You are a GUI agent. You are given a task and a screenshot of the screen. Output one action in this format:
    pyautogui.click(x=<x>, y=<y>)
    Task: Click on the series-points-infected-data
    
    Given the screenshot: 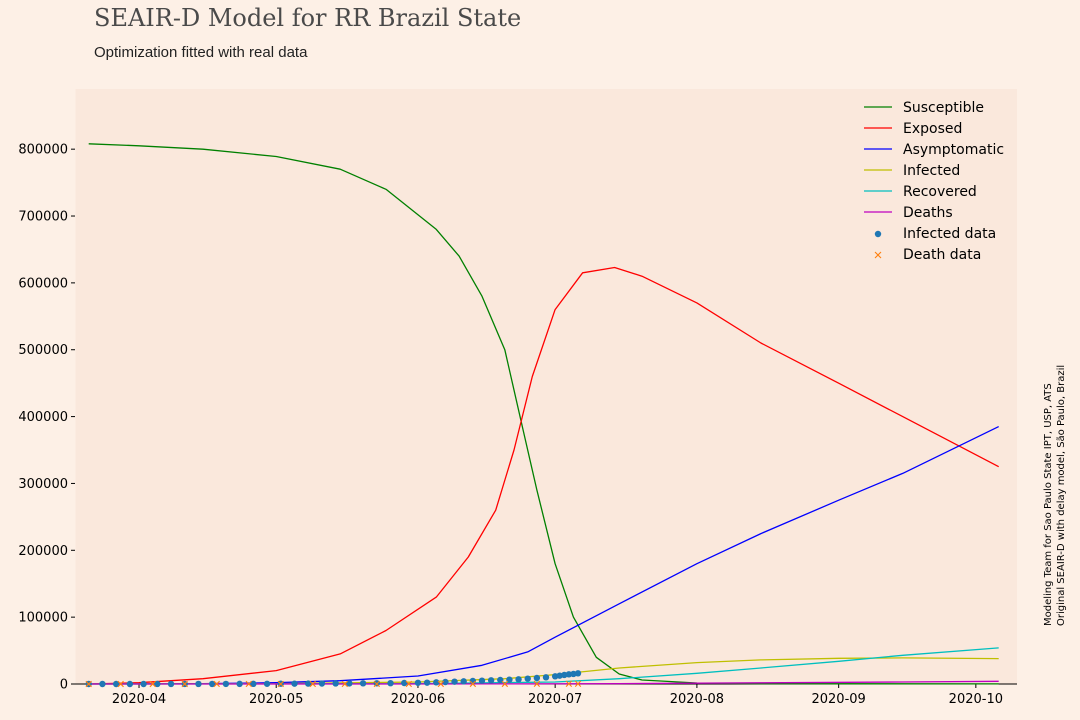 What is the action you would take?
    pyautogui.click(x=333, y=679)
    